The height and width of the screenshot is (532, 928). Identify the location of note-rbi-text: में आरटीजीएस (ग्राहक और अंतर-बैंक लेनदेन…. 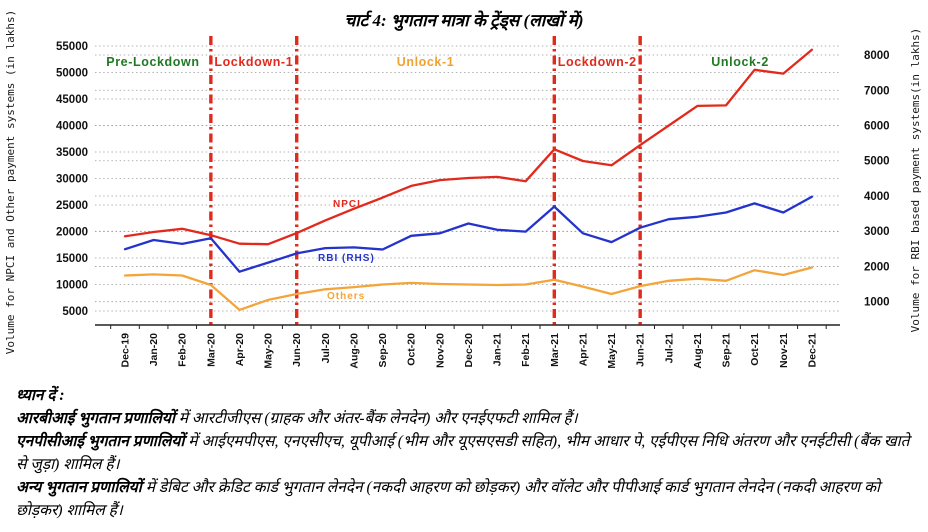
(376, 418).